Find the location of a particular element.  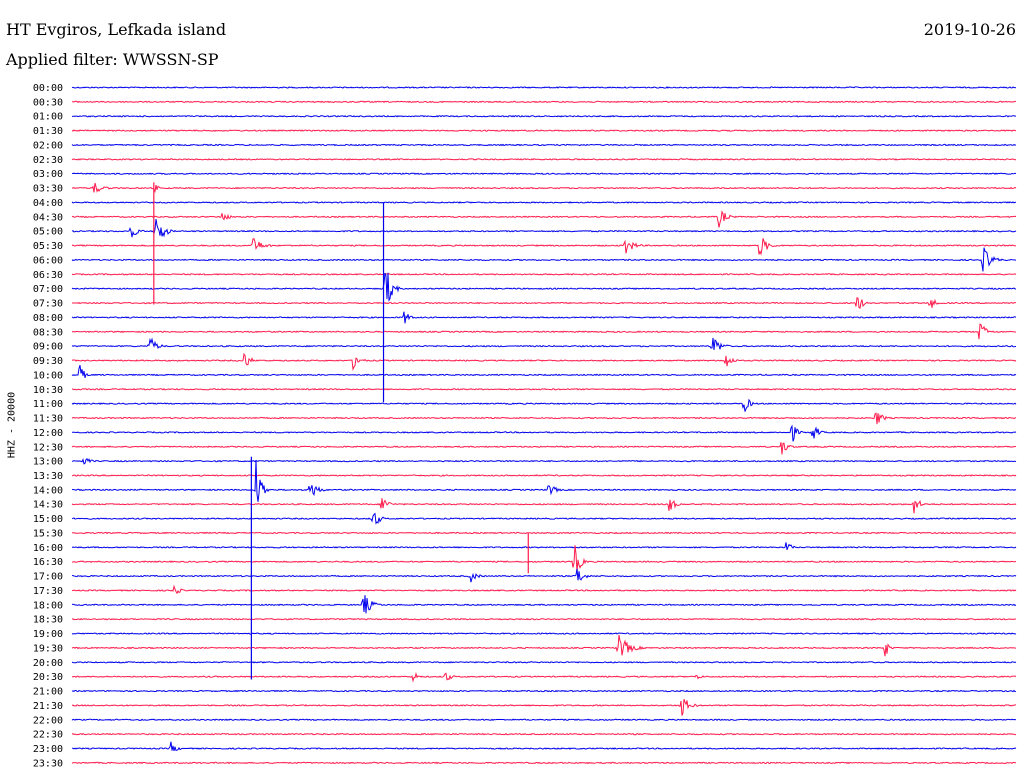

time-tick-label: 06:30 is located at coordinates (48, 275).